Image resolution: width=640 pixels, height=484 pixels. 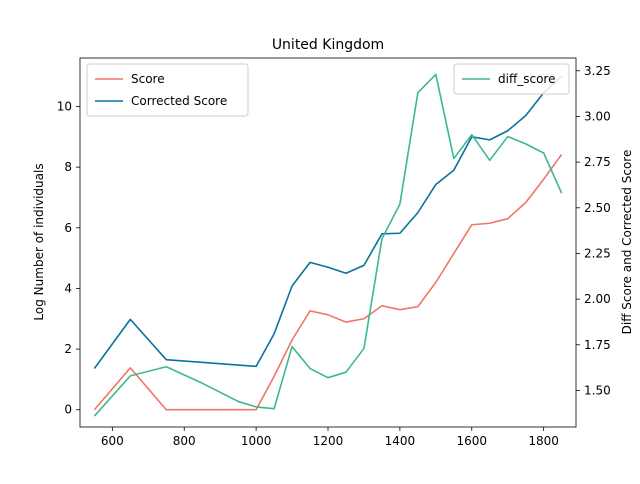 What do you see at coordinates (39, 241) in the screenshot?
I see `y-axis-label-left: Log Number of individuals` at bounding box center [39, 241].